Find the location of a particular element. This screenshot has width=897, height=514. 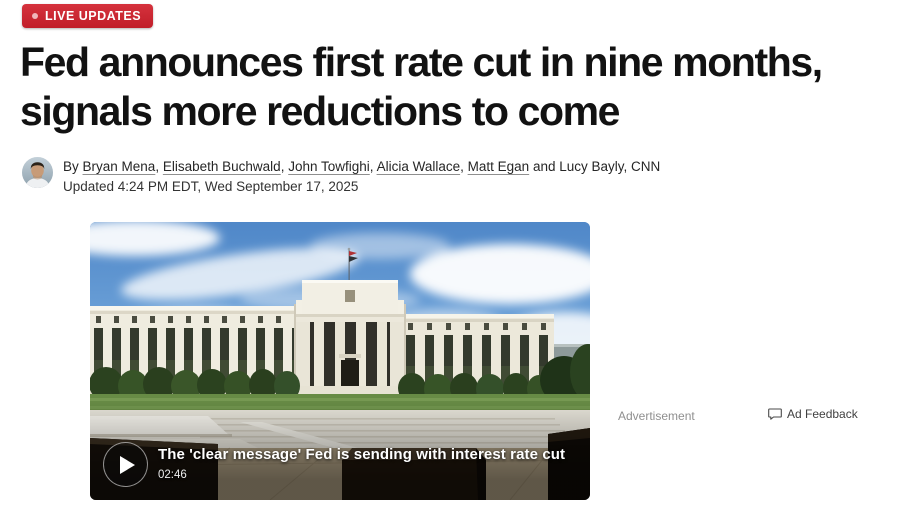

live-dot-icon is located at coordinates (35, 16).